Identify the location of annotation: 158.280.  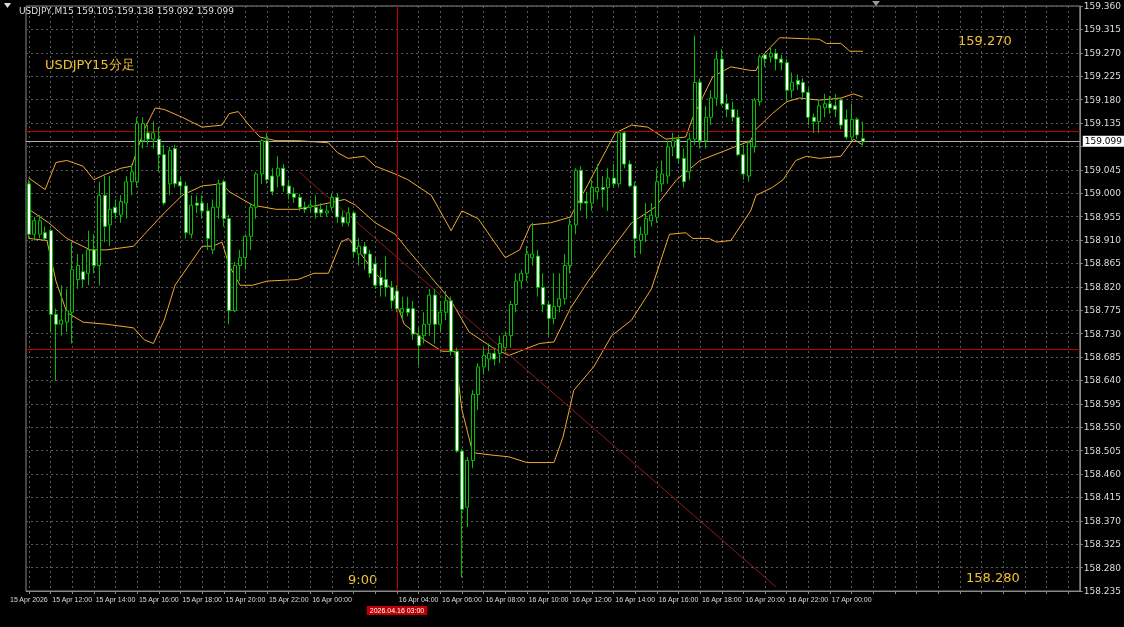
(993, 577).